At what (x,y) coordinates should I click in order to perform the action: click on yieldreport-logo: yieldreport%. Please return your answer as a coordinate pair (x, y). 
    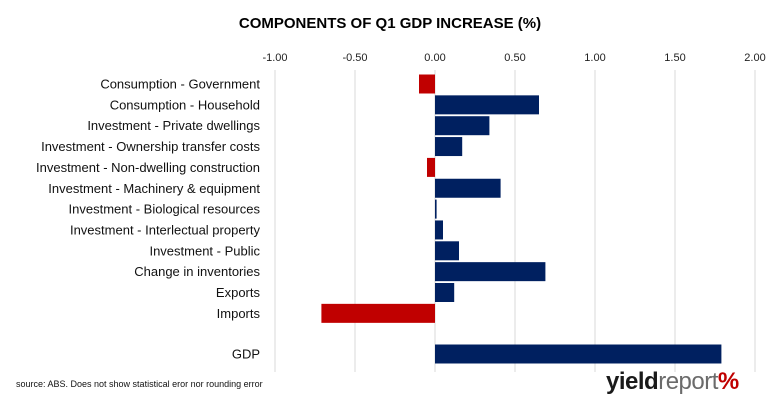
    Looking at the image, I should click on (672, 382).